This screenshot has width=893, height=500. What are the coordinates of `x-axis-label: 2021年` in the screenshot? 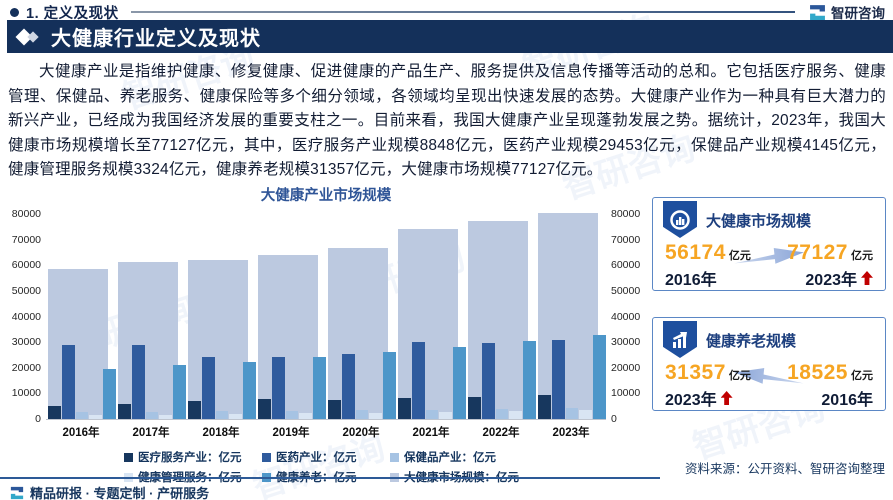 It's located at (431, 433).